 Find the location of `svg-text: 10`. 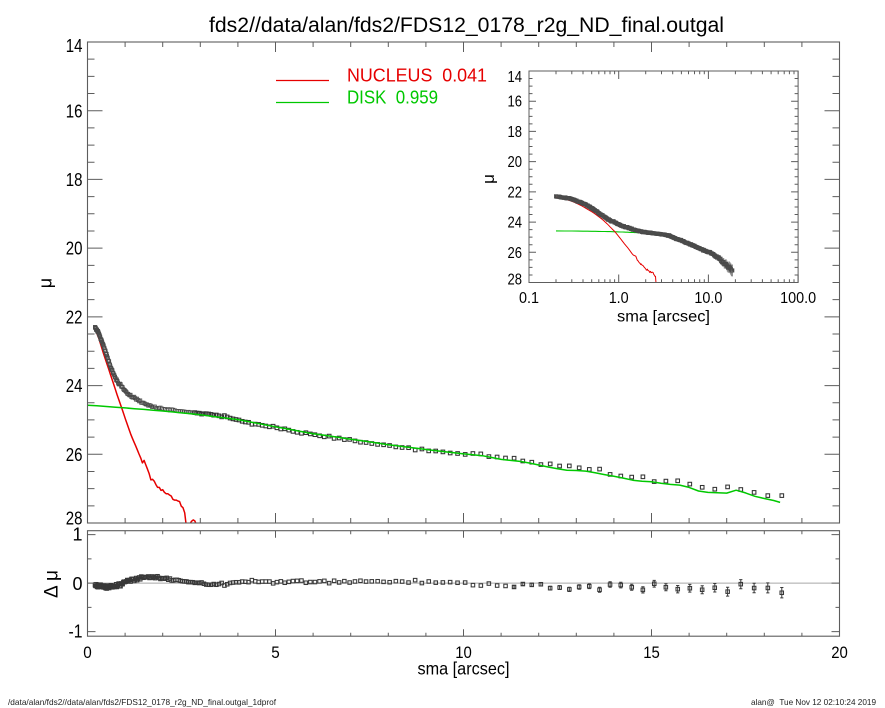

svg-text: 10 is located at coordinates (463, 652).